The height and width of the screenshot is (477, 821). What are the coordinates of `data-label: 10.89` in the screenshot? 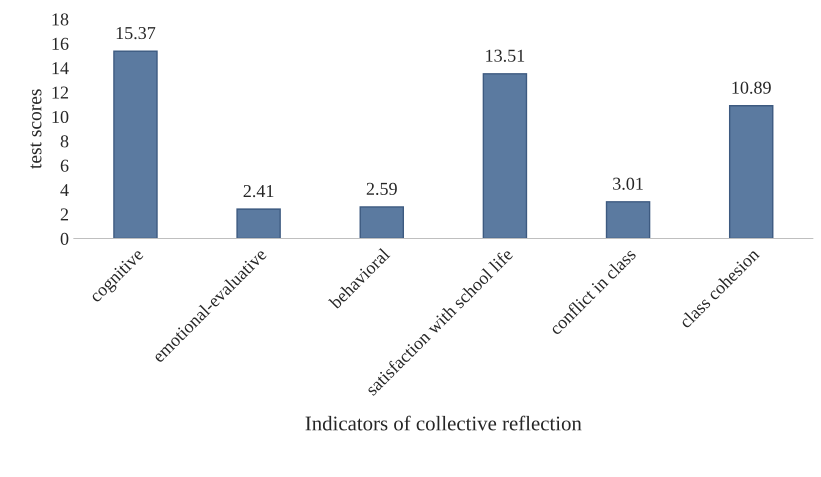 It's located at (751, 88).